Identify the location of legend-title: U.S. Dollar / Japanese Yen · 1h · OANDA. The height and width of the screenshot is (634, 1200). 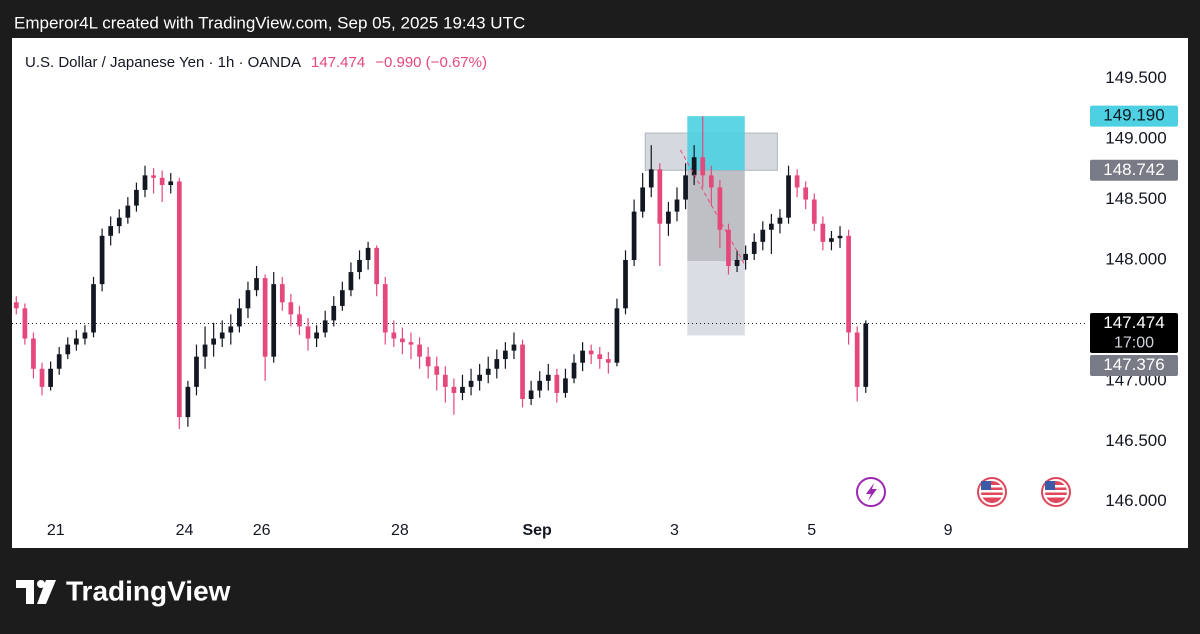
(163, 62).